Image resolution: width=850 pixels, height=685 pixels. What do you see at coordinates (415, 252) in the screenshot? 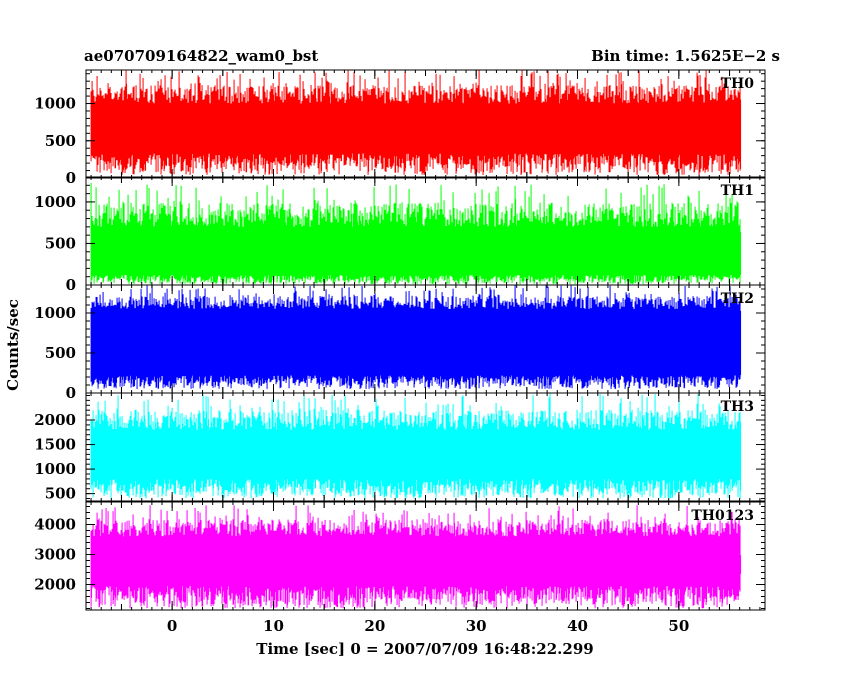
I see `series-core-th1` at bounding box center [415, 252].